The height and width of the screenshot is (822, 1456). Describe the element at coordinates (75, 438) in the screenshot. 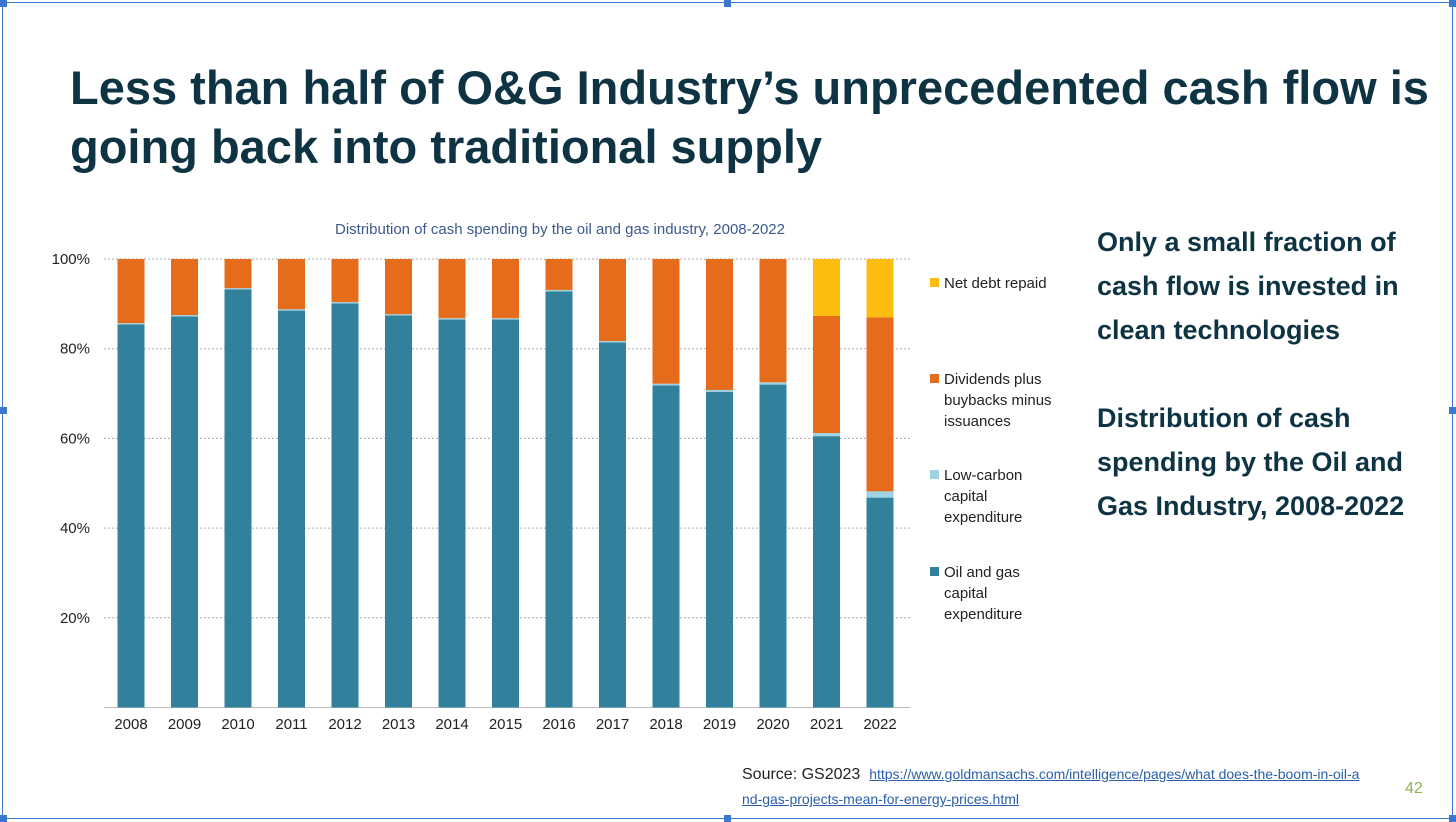

I see `y-tick-label: 60%` at that location.